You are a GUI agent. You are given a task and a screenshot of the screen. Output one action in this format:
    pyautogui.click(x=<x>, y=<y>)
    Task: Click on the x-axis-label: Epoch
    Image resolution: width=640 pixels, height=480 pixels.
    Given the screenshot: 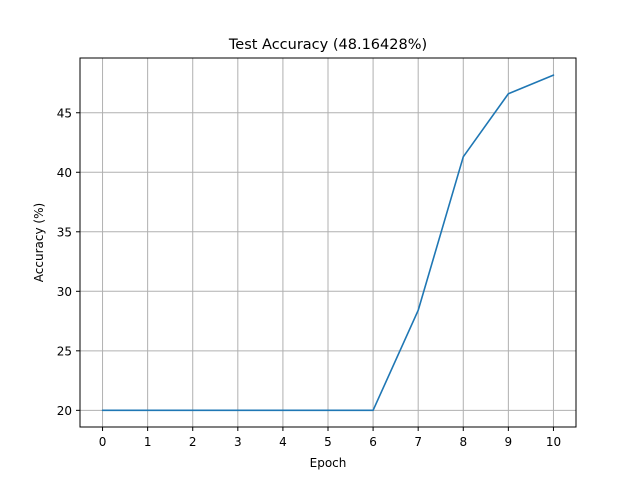 What is the action you would take?
    pyautogui.click(x=328, y=463)
    